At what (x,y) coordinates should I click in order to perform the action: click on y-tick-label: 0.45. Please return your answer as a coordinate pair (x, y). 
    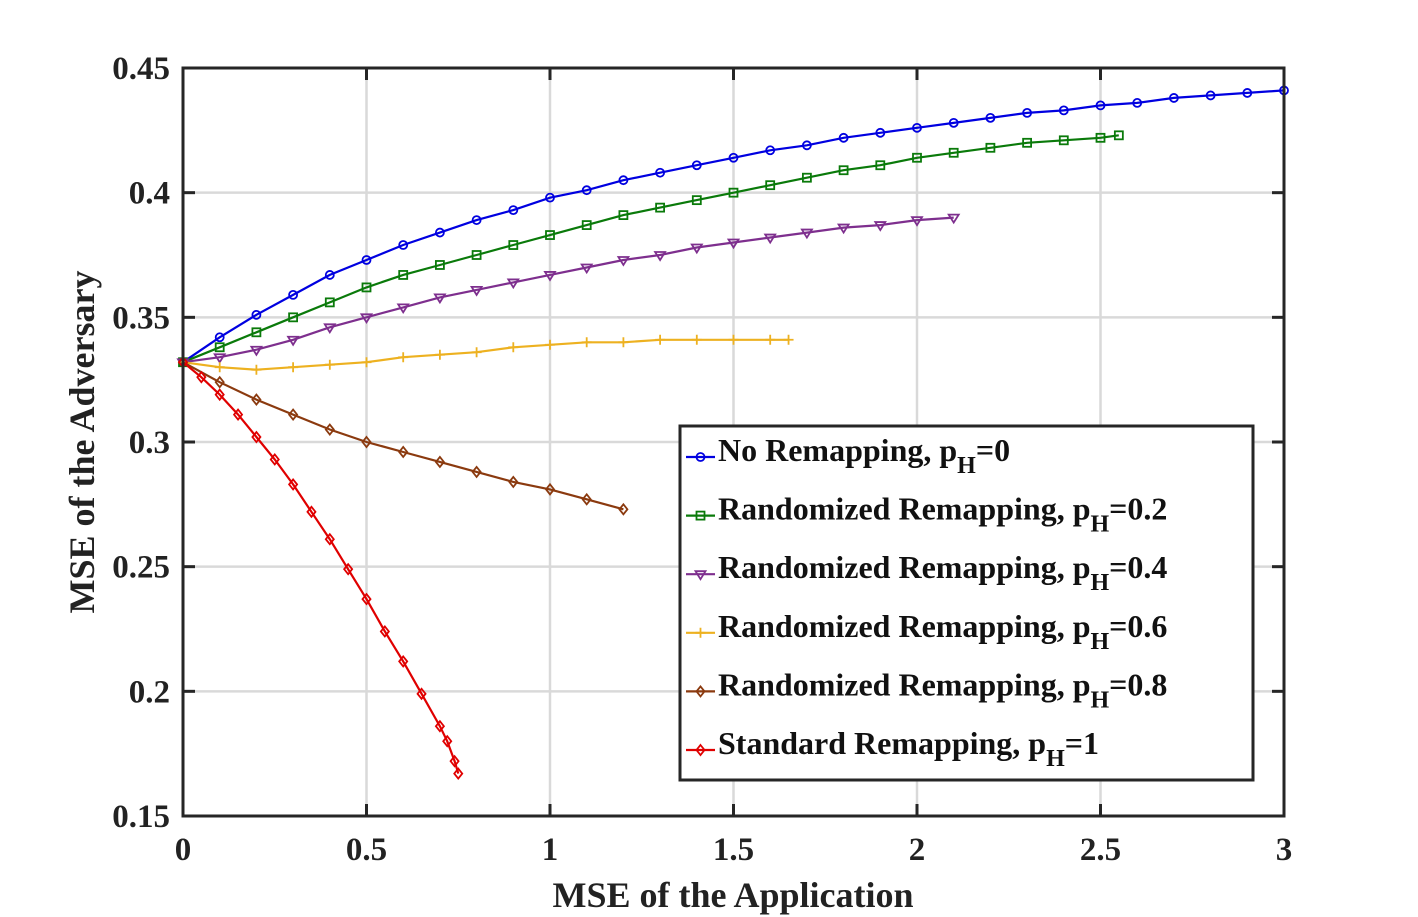
    Looking at the image, I should click on (141, 69).